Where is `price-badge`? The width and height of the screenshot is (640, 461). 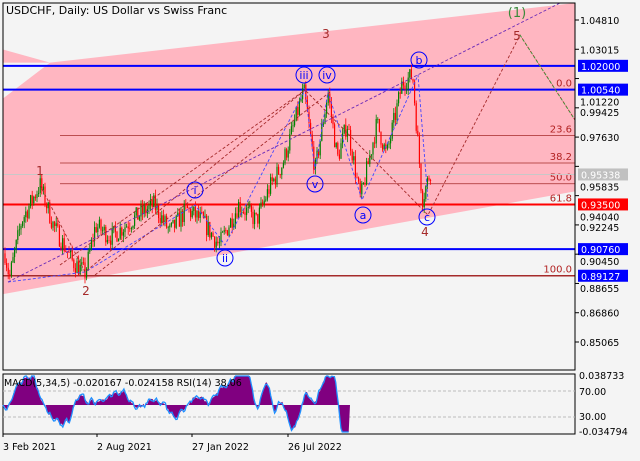 price-badge is located at coordinates (603, 275).